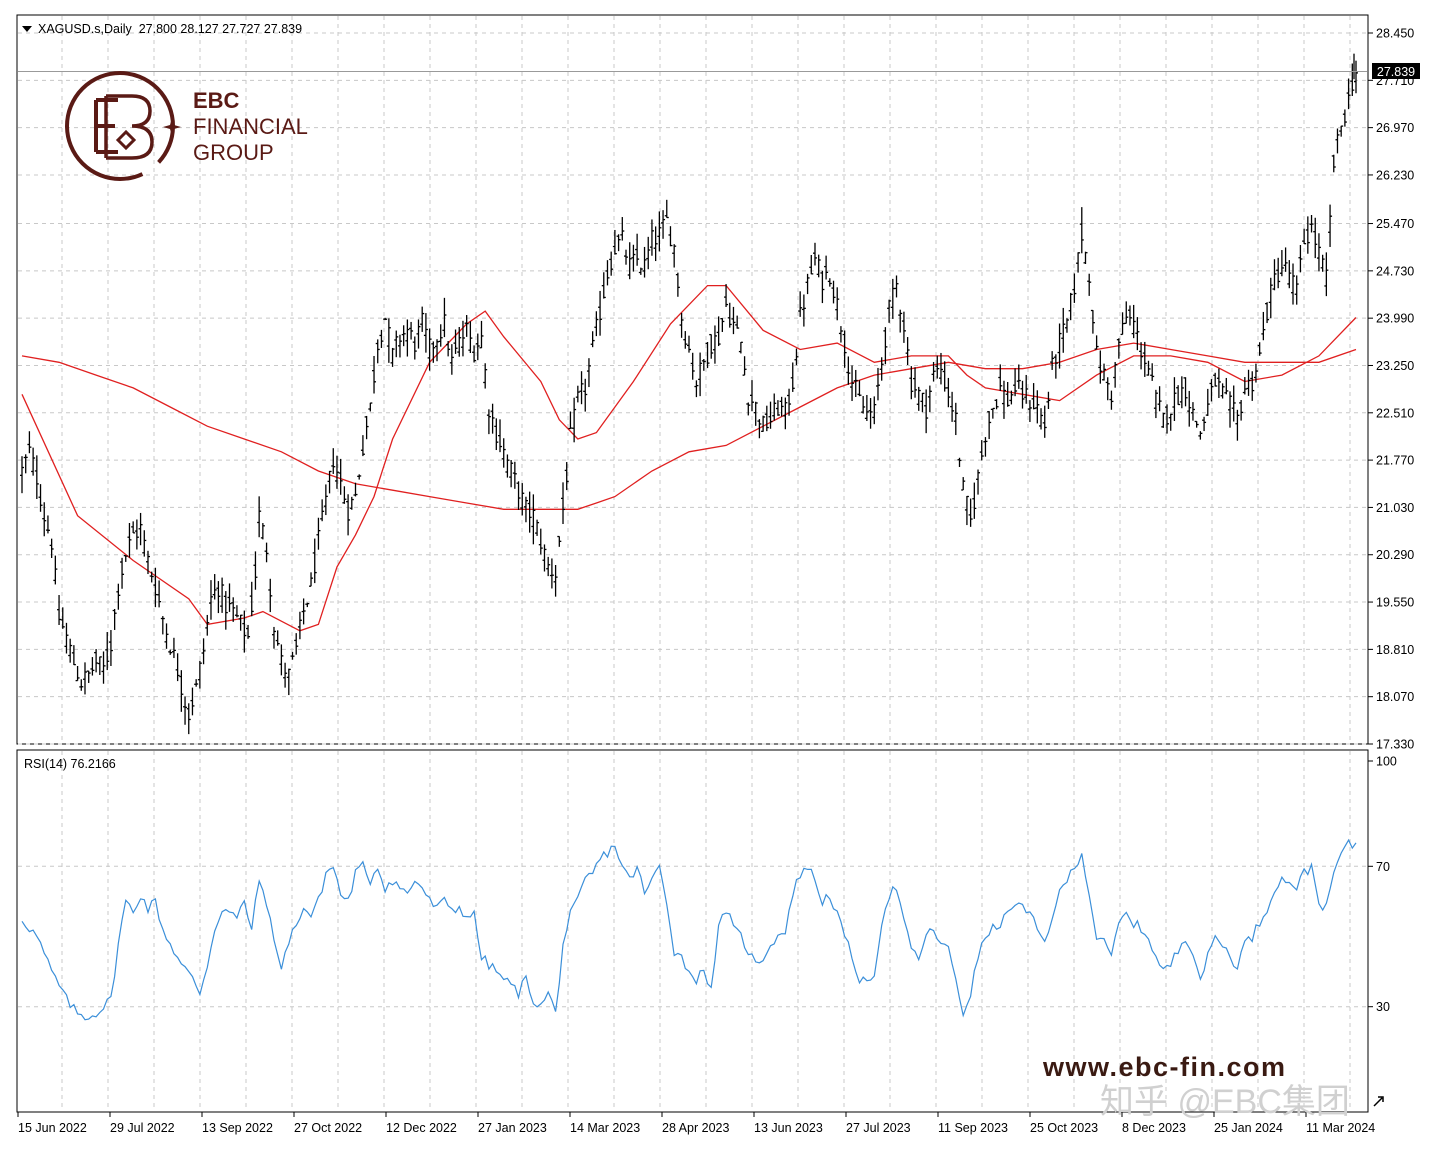  Describe the element at coordinates (1225, 1102) in the screenshot. I see `zhihu-watermark: 知乎 @EBC集团` at that location.